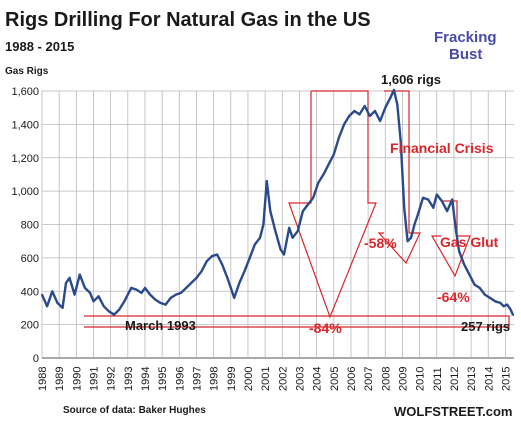  Describe the element at coordinates (249, 379) in the screenshot. I see `x-tick-label: 2000` at that location.